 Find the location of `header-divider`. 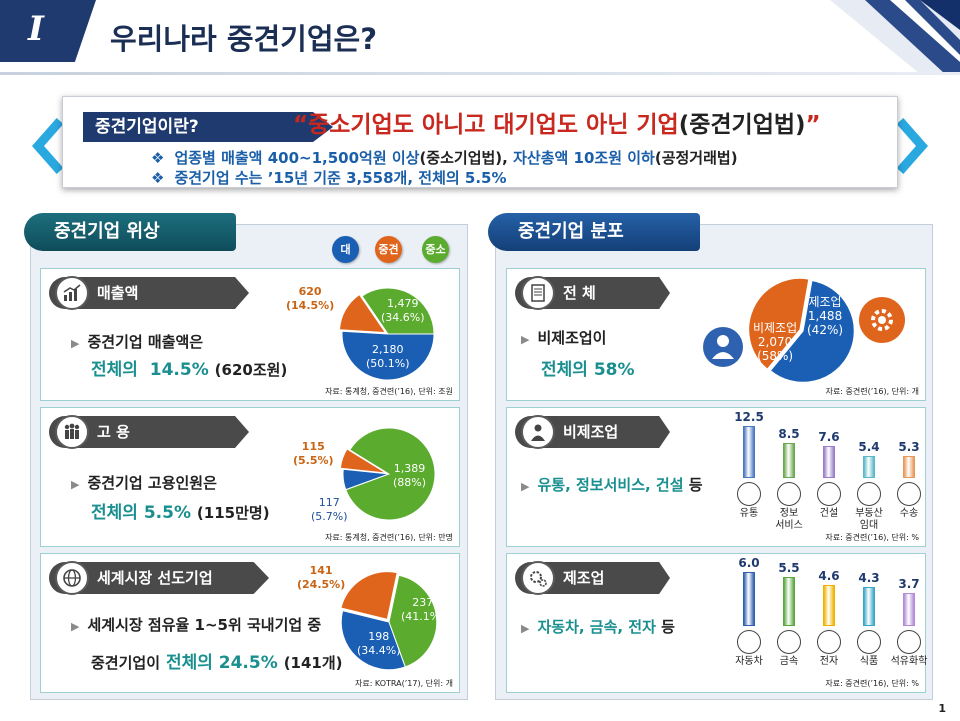

header-divider is located at coordinates (480, 73).